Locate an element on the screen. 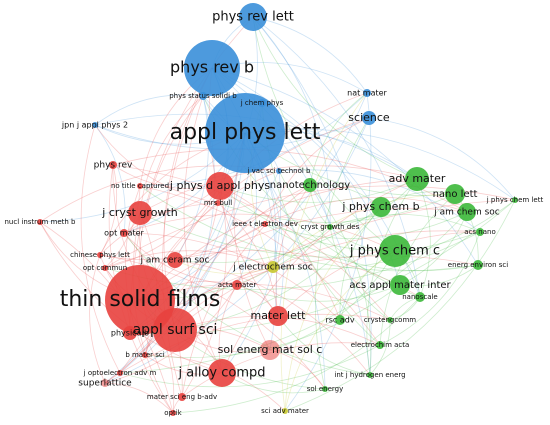  node-label: mater sci eng b-adv is located at coordinates (182, 397).